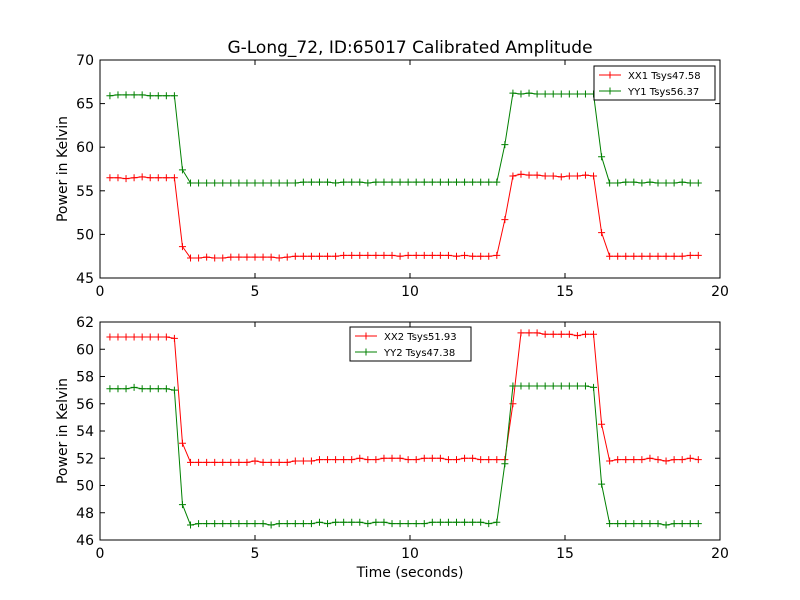 The width and height of the screenshot is (800, 600). What do you see at coordinates (404, 216) in the screenshot?
I see `series-xx1` at bounding box center [404, 216].